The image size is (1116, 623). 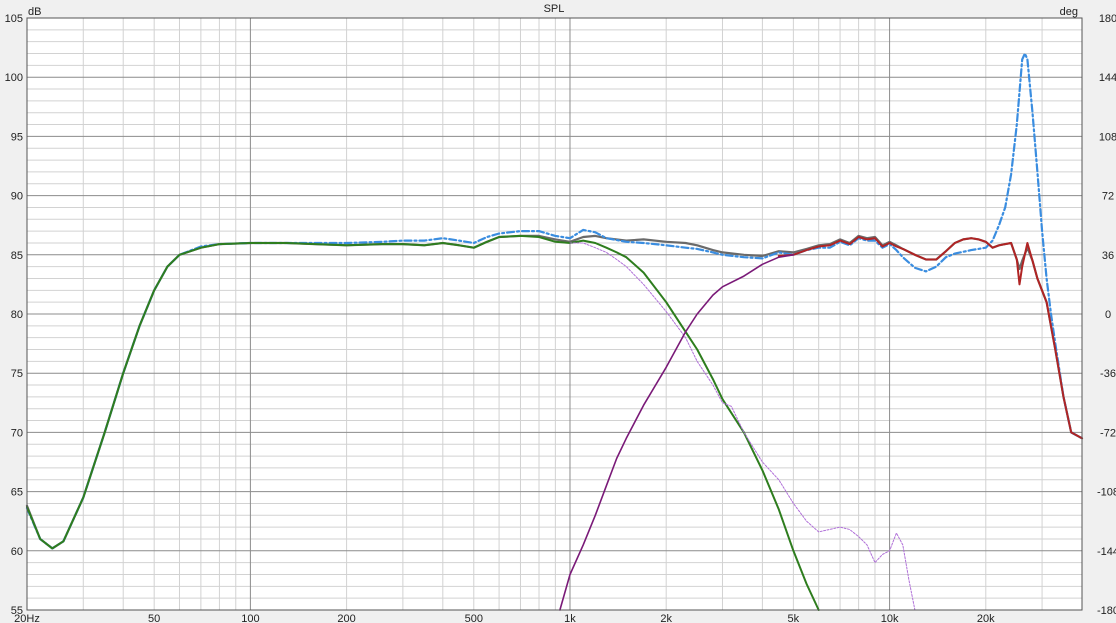 What do you see at coordinates (17, 256) in the screenshot?
I see `y-tick-label: 85` at bounding box center [17, 256].